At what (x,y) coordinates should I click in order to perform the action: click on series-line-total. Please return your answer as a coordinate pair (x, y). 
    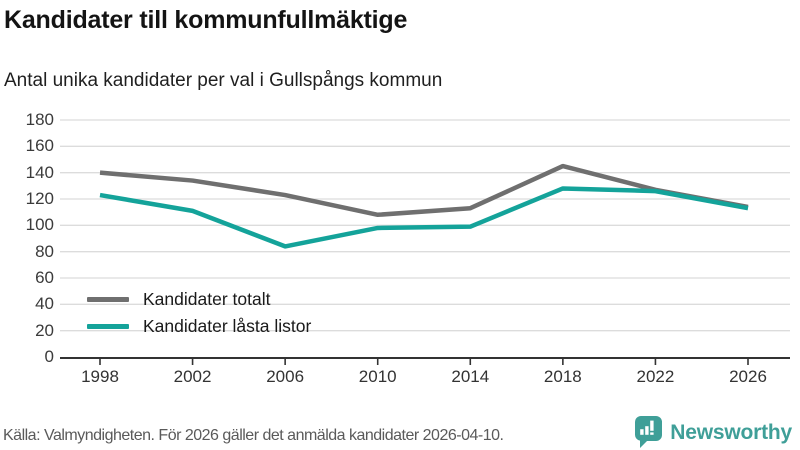
    Looking at the image, I should click on (424, 190).